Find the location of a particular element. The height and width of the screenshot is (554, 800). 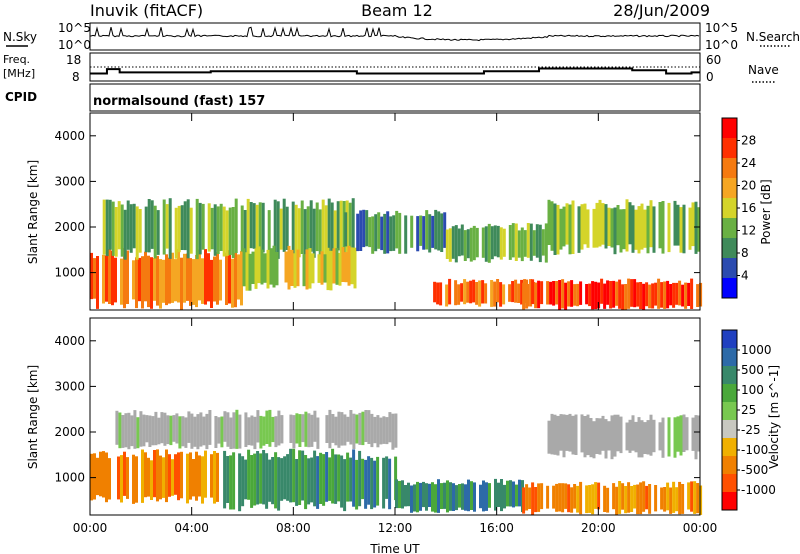

data-region is located at coordinates (459, 495).